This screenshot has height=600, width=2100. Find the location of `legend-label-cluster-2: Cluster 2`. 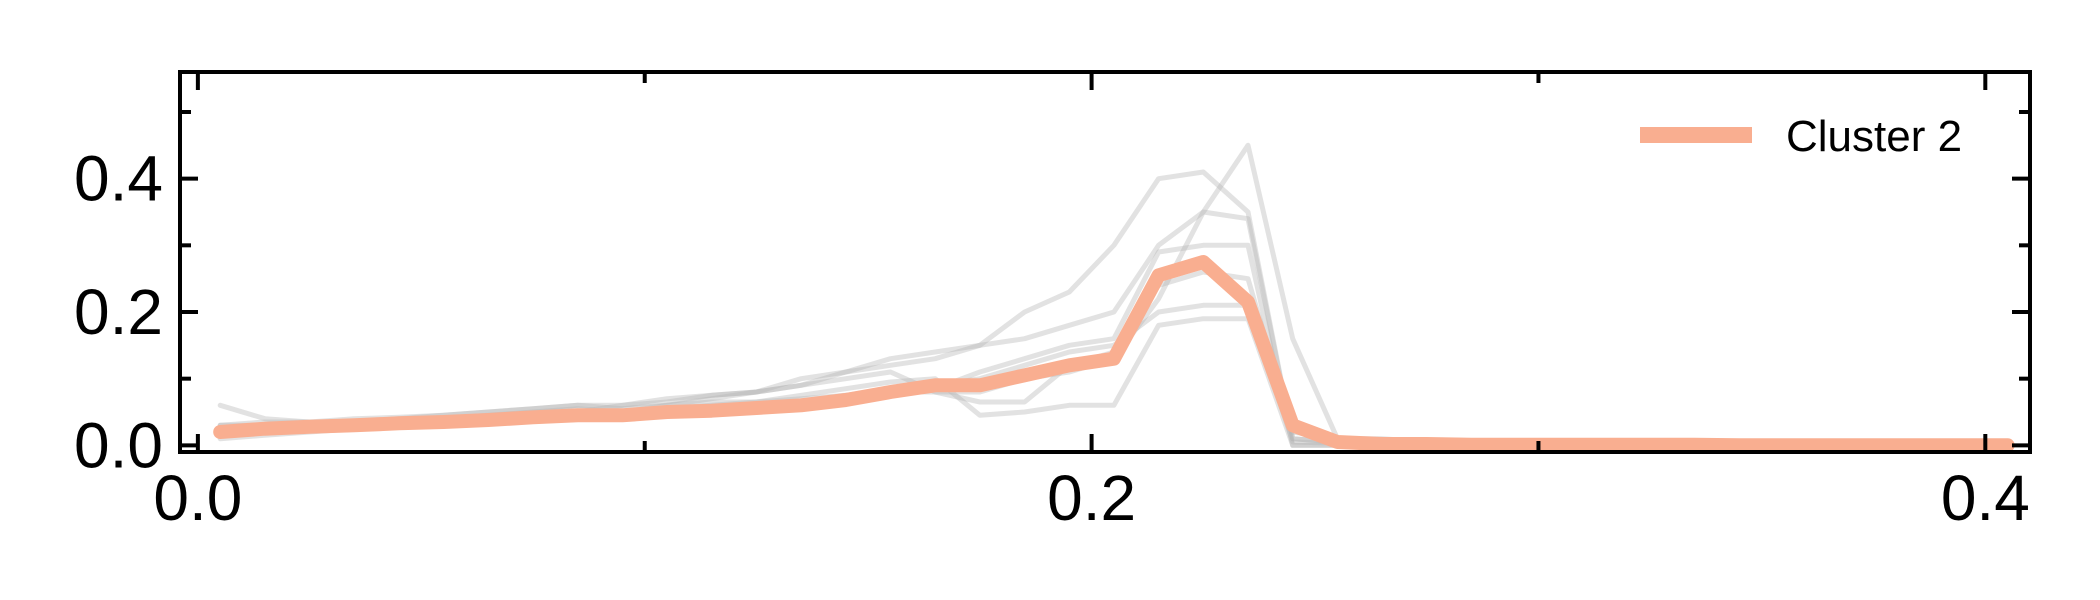

legend-label-cluster-2: Cluster 2 is located at coordinates (1874, 136).